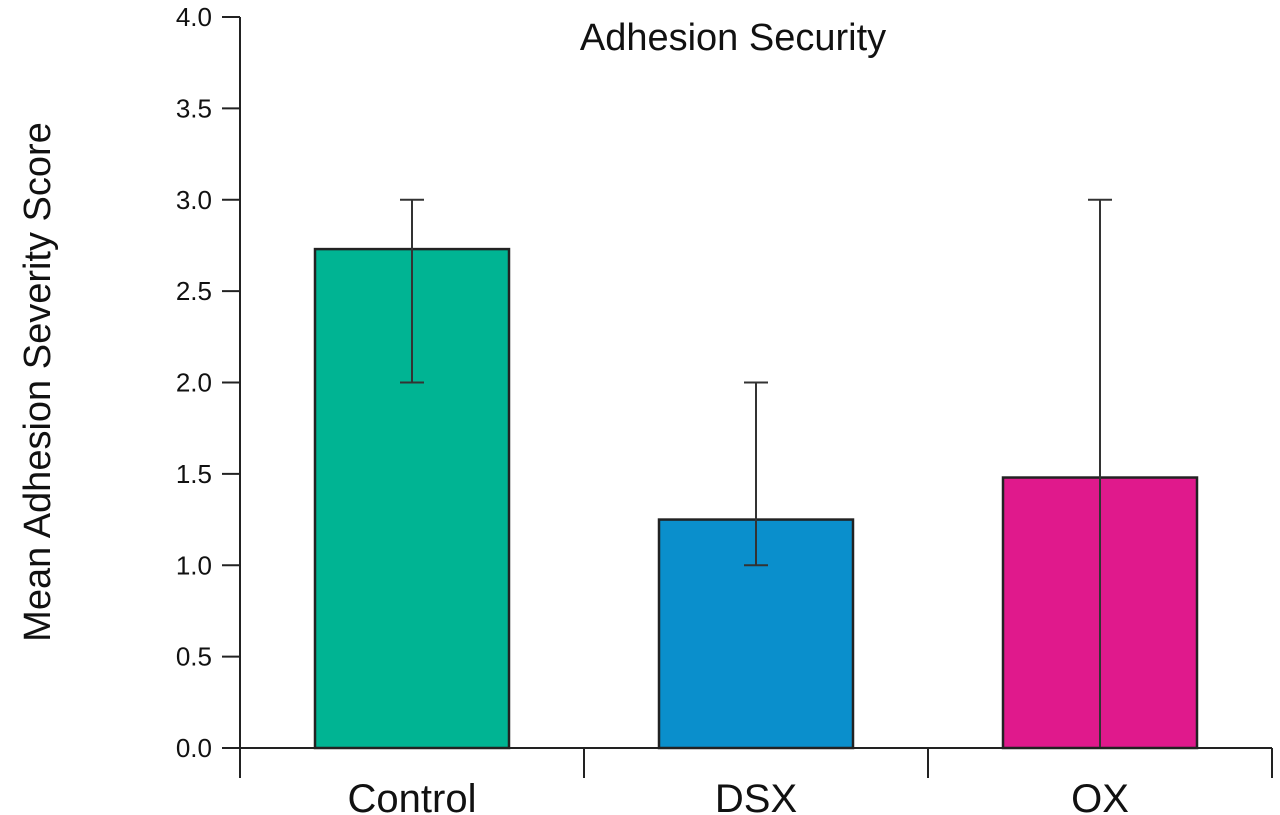  I want to click on error-bar-ox, so click(1100, 473).